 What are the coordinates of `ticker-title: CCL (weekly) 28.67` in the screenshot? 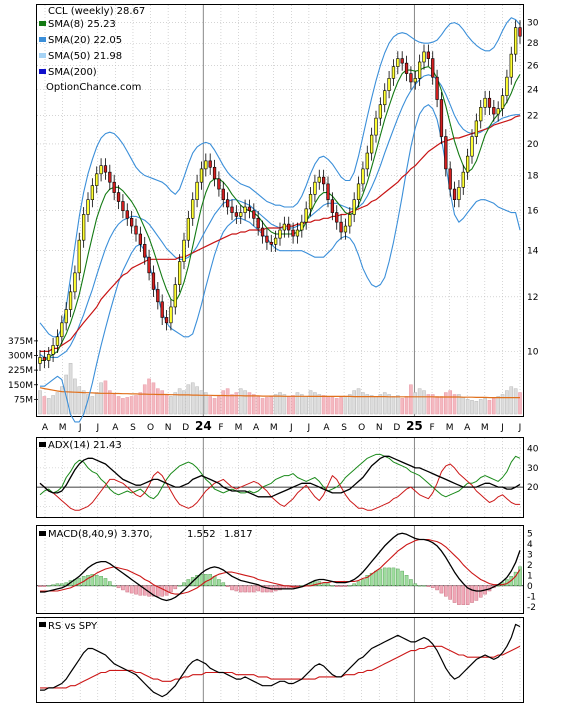 It's located at (96, 11).